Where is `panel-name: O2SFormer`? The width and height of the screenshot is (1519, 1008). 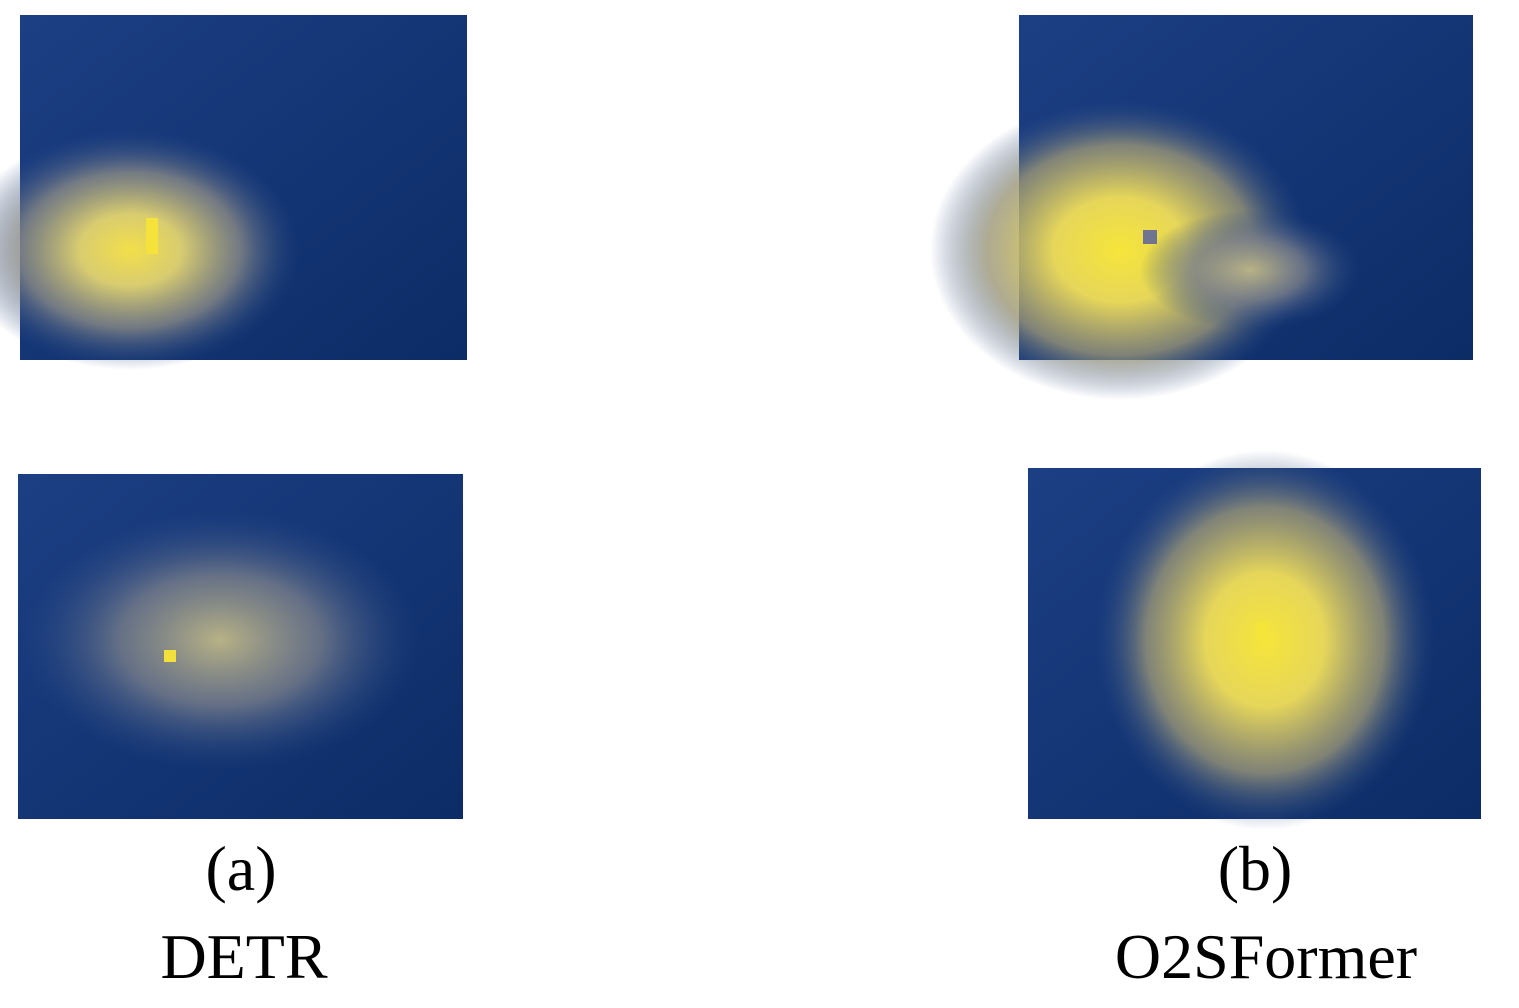
panel-name: O2SFormer is located at coordinates (1266, 956).